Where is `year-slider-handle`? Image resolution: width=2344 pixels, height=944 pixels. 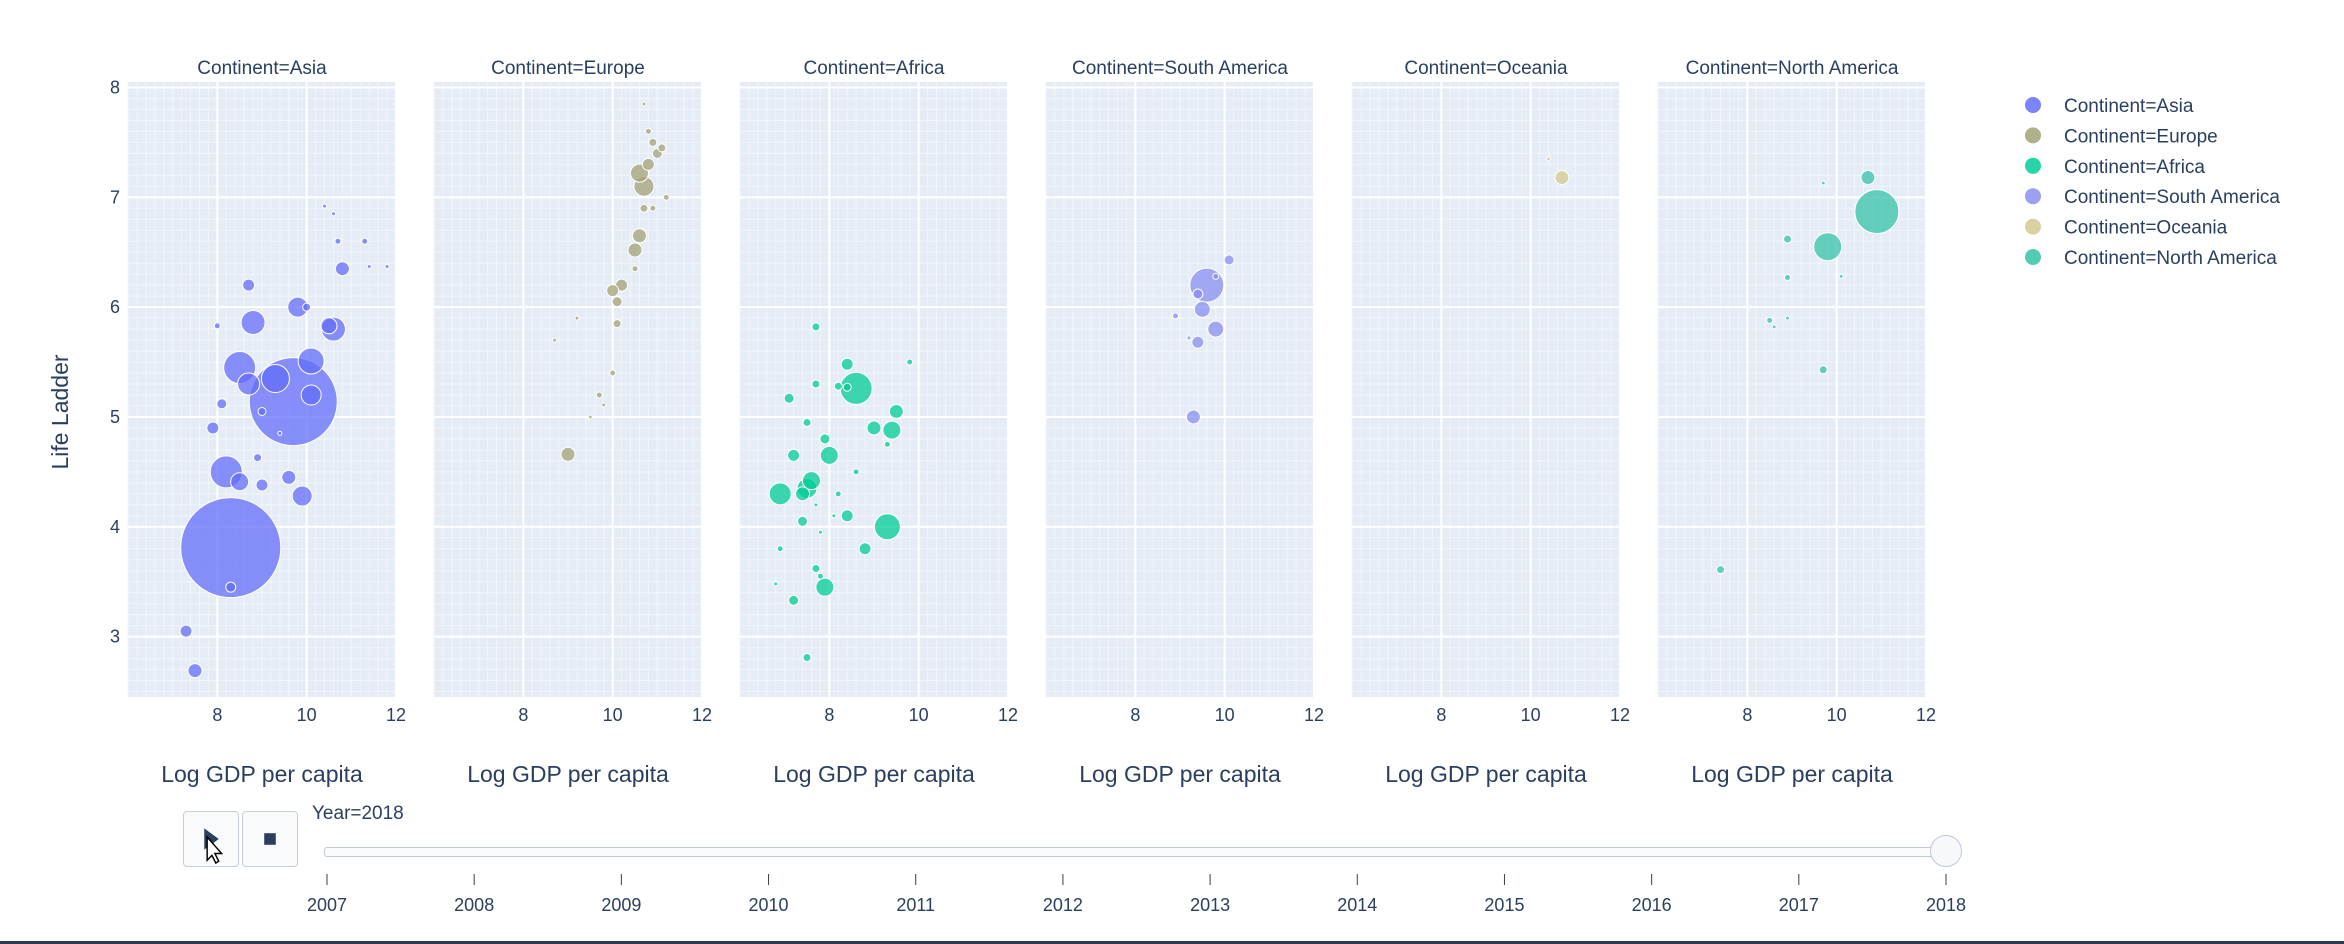 year-slider-handle is located at coordinates (1946, 851).